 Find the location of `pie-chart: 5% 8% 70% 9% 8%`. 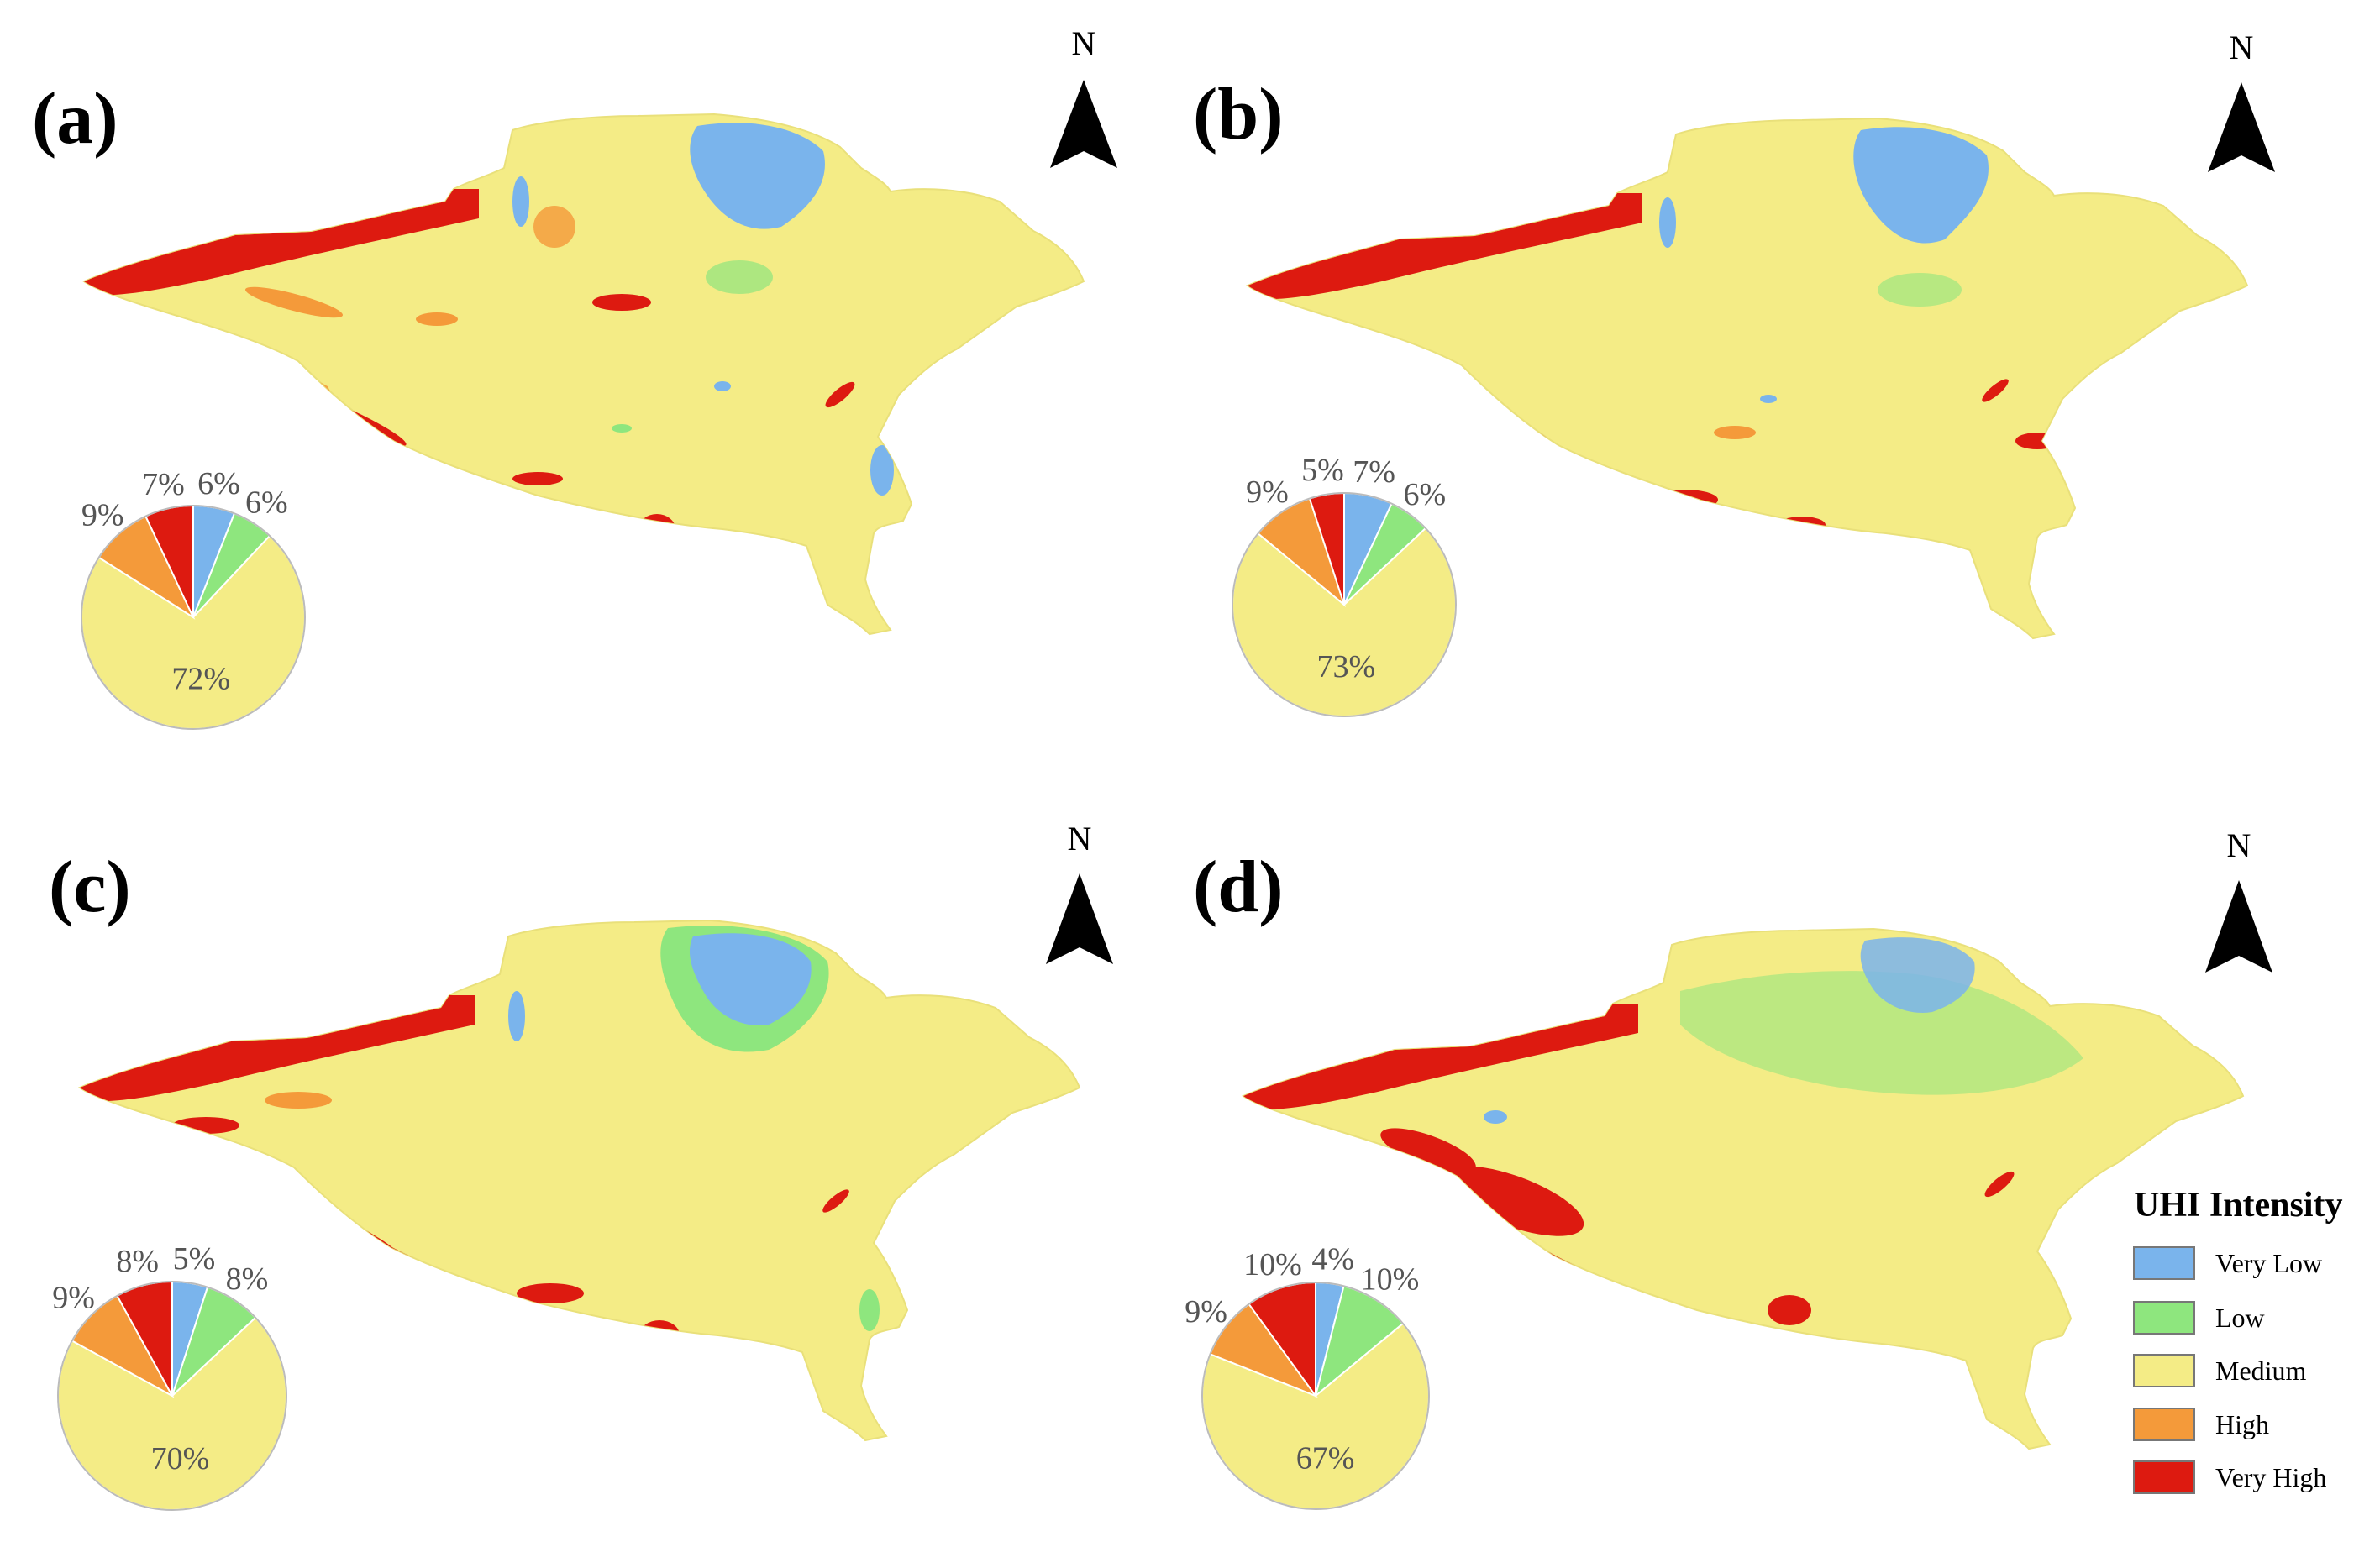

pie-chart: 5% 8% 70% 9% 8% is located at coordinates (169, 1376).